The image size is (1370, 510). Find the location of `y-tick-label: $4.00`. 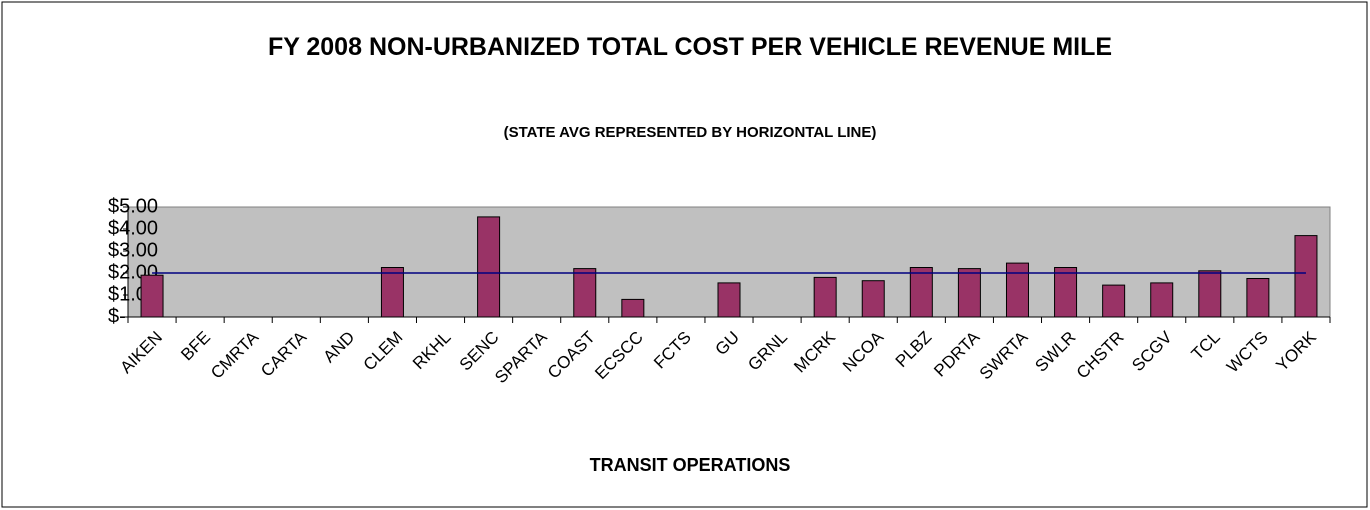

y-tick-label: $4.00 is located at coordinates (133, 228).